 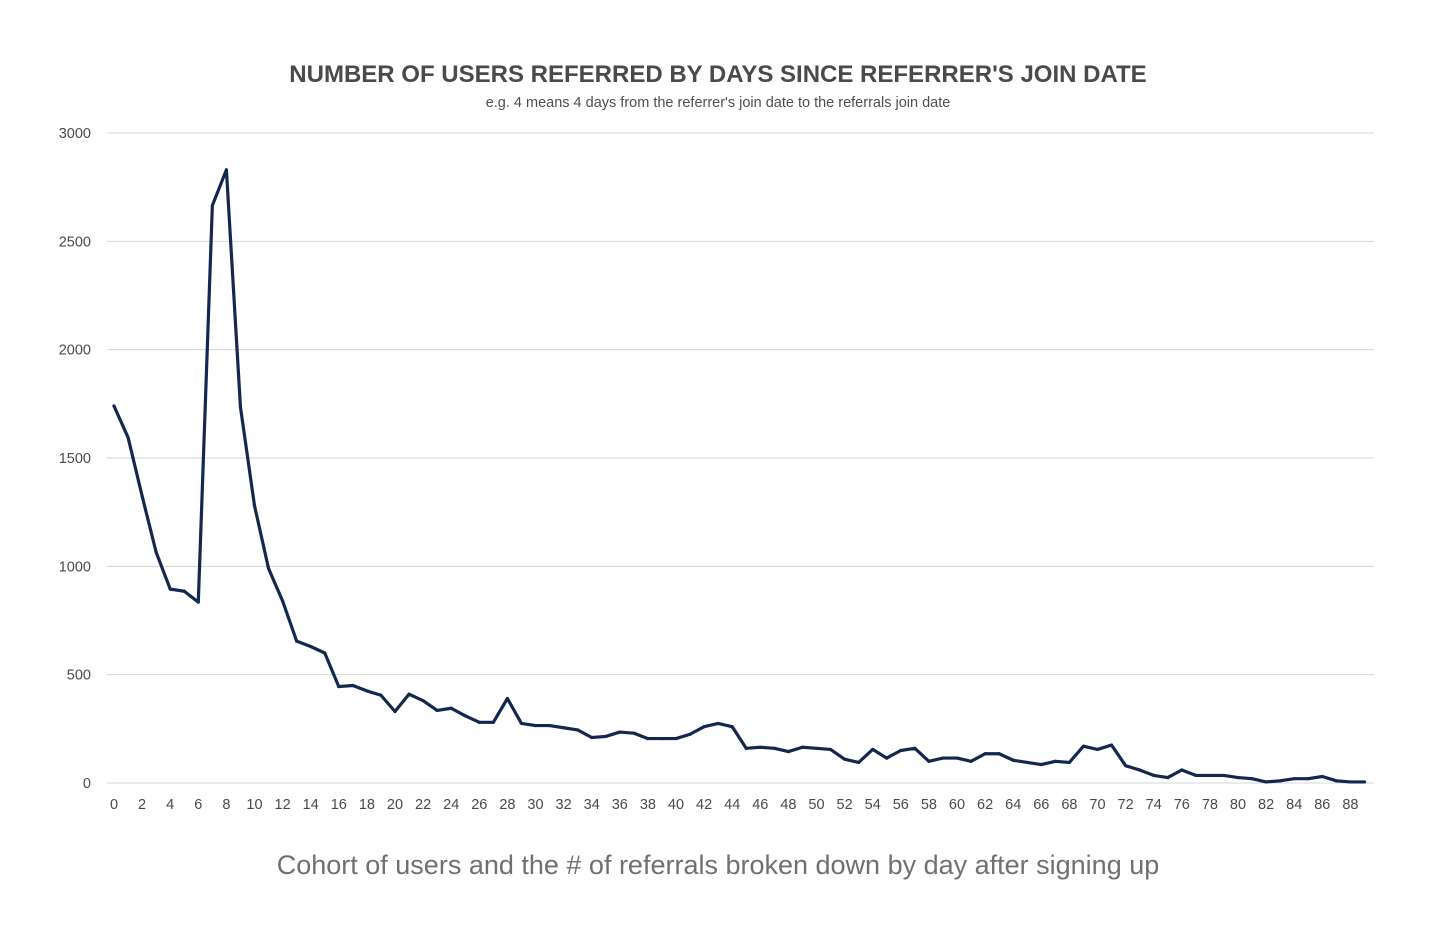 What do you see at coordinates (367, 805) in the screenshot?
I see `x-tick-label: 18` at bounding box center [367, 805].